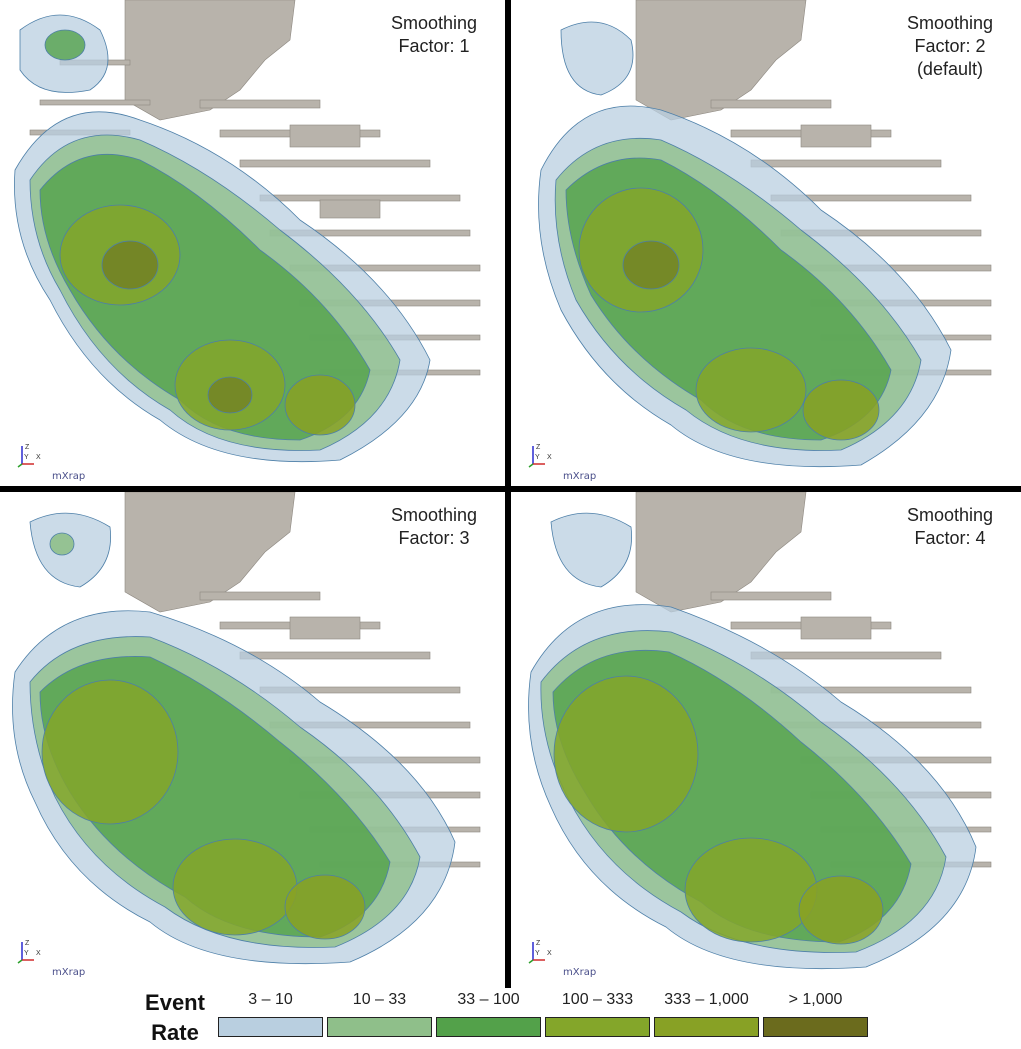 This screenshot has width=1021, height=1049. I want to click on legend-label: 3 – 10, so click(270, 999).